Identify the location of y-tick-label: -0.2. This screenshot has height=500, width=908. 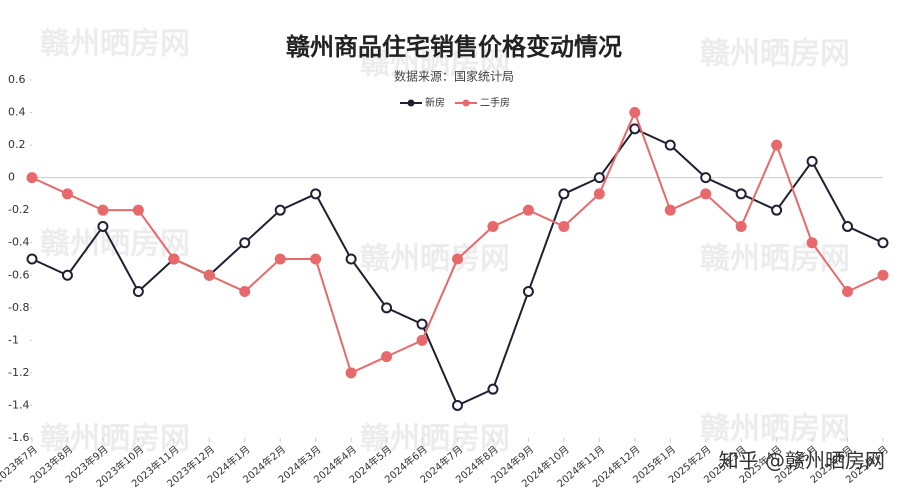
(18, 209).